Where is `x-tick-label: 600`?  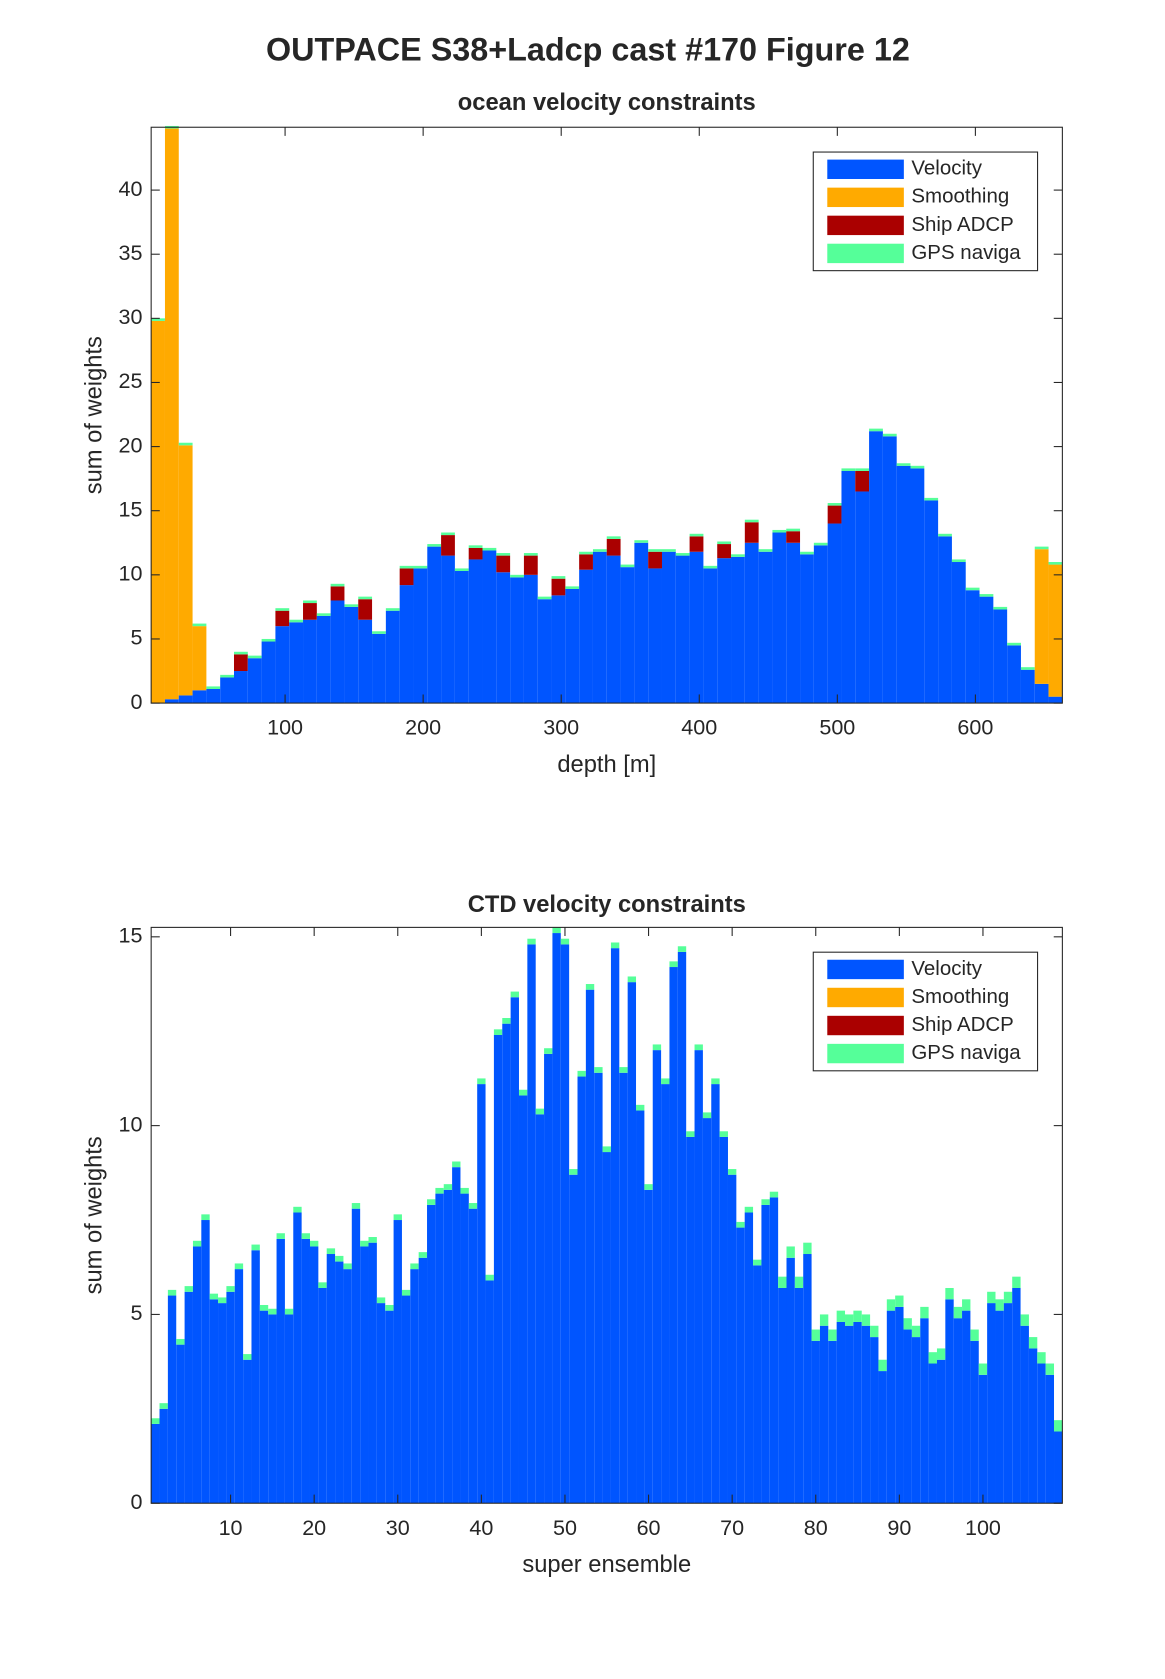 x-tick-label: 600 is located at coordinates (975, 727).